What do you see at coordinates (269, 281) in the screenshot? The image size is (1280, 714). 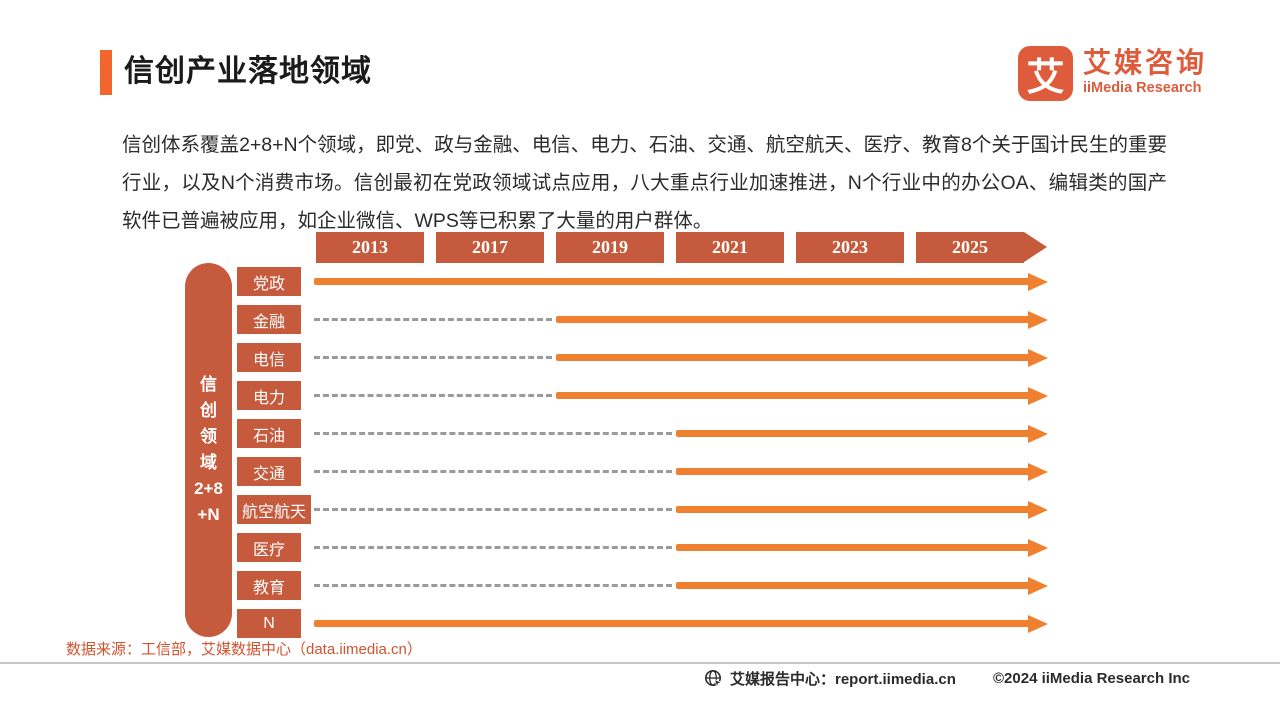 I see `row-label-党政: 党政` at bounding box center [269, 281].